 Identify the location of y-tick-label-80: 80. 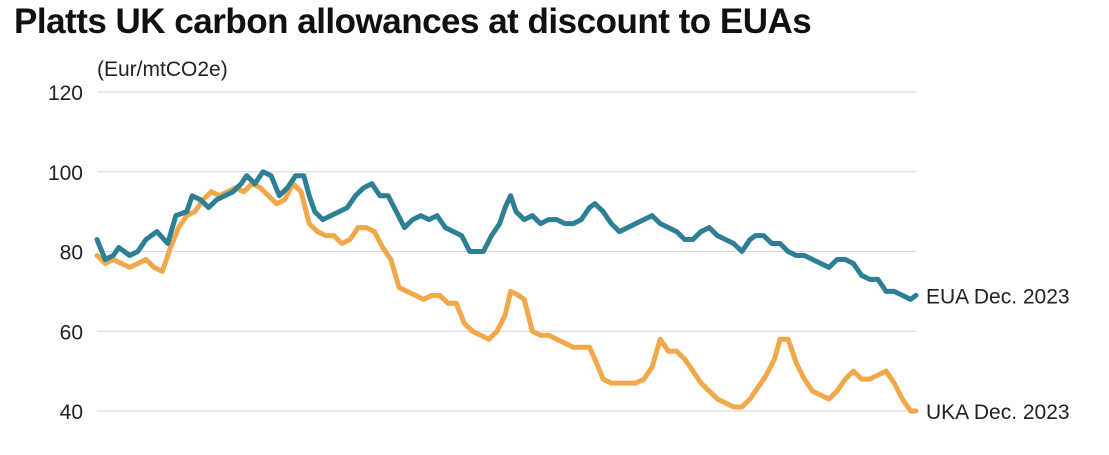
(71, 253).